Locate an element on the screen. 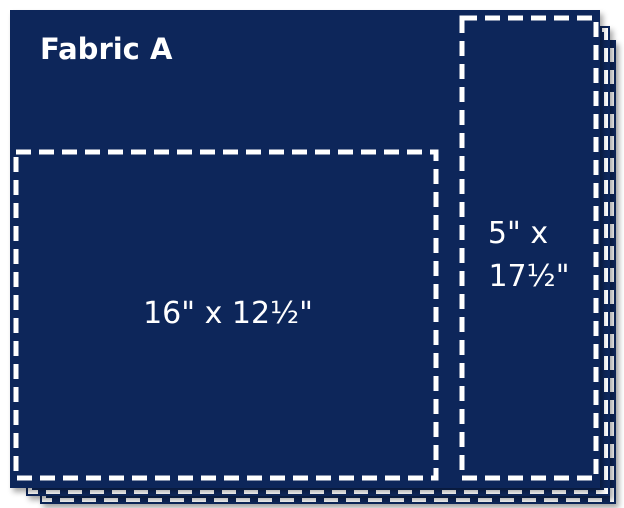  cut-label-strip-line1: 5" x is located at coordinates (518, 233).